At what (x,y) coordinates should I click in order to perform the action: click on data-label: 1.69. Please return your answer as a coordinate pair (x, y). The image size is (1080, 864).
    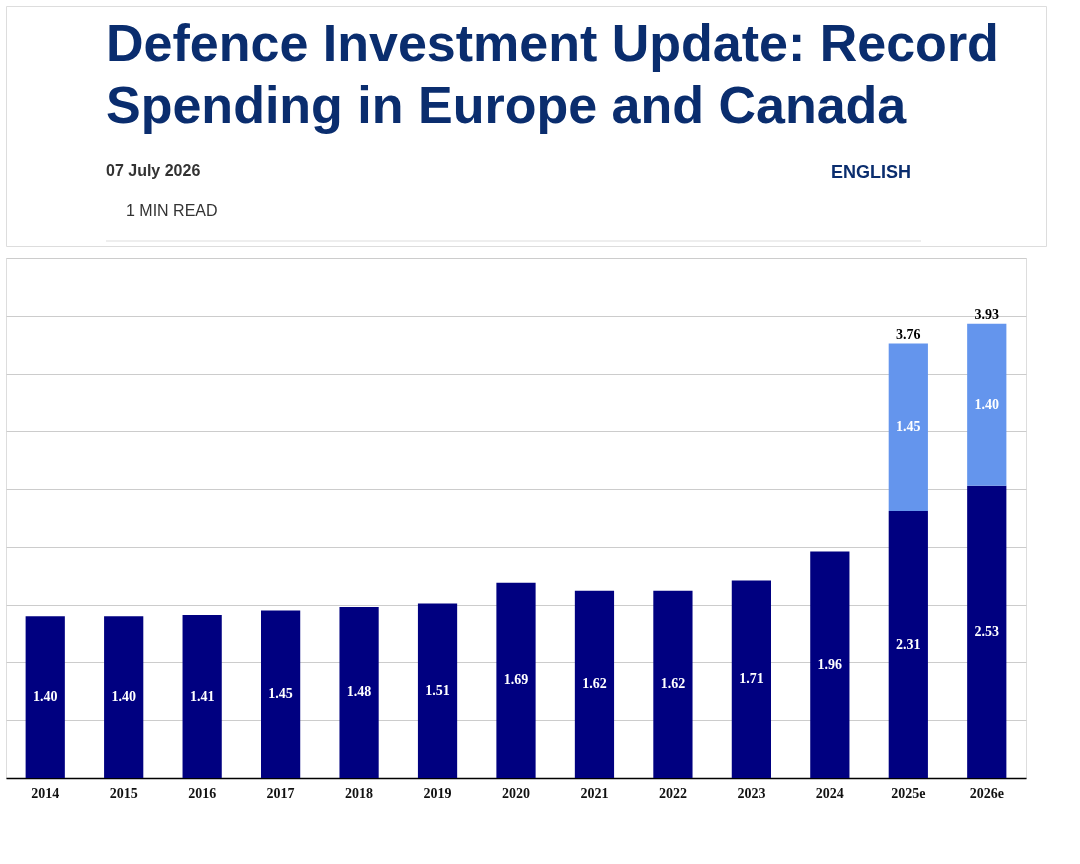
    Looking at the image, I should click on (516, 680).